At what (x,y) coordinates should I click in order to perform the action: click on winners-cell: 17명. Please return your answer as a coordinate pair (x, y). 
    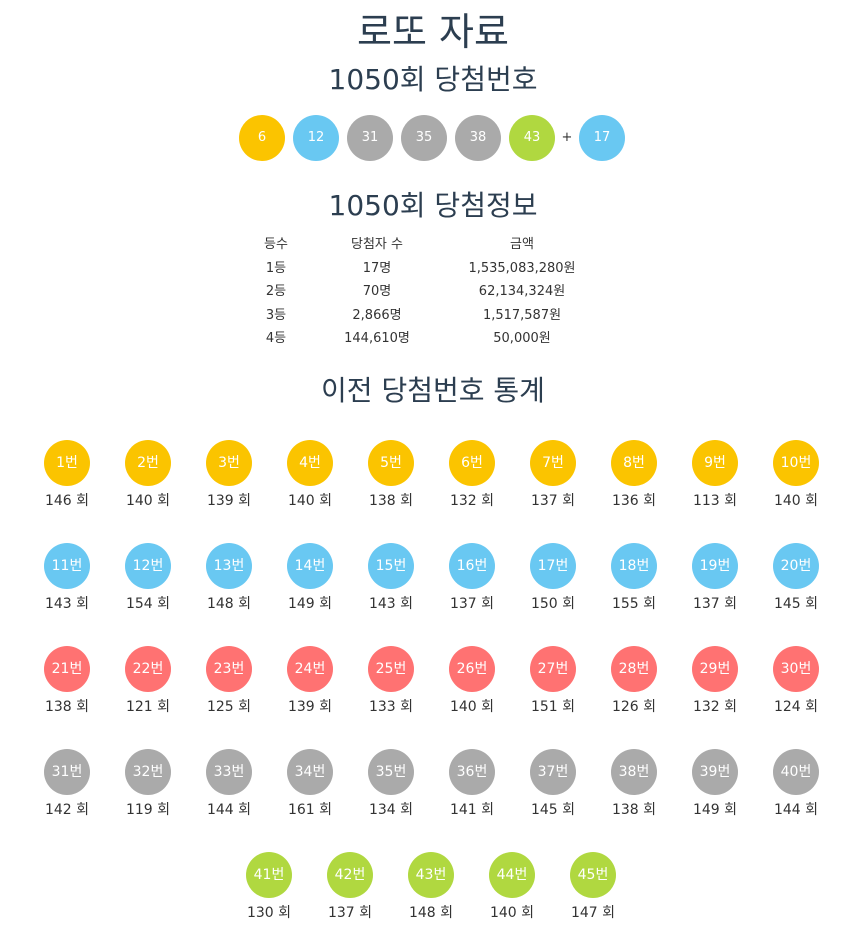
    Looking at the image, I should click on (377, 268).